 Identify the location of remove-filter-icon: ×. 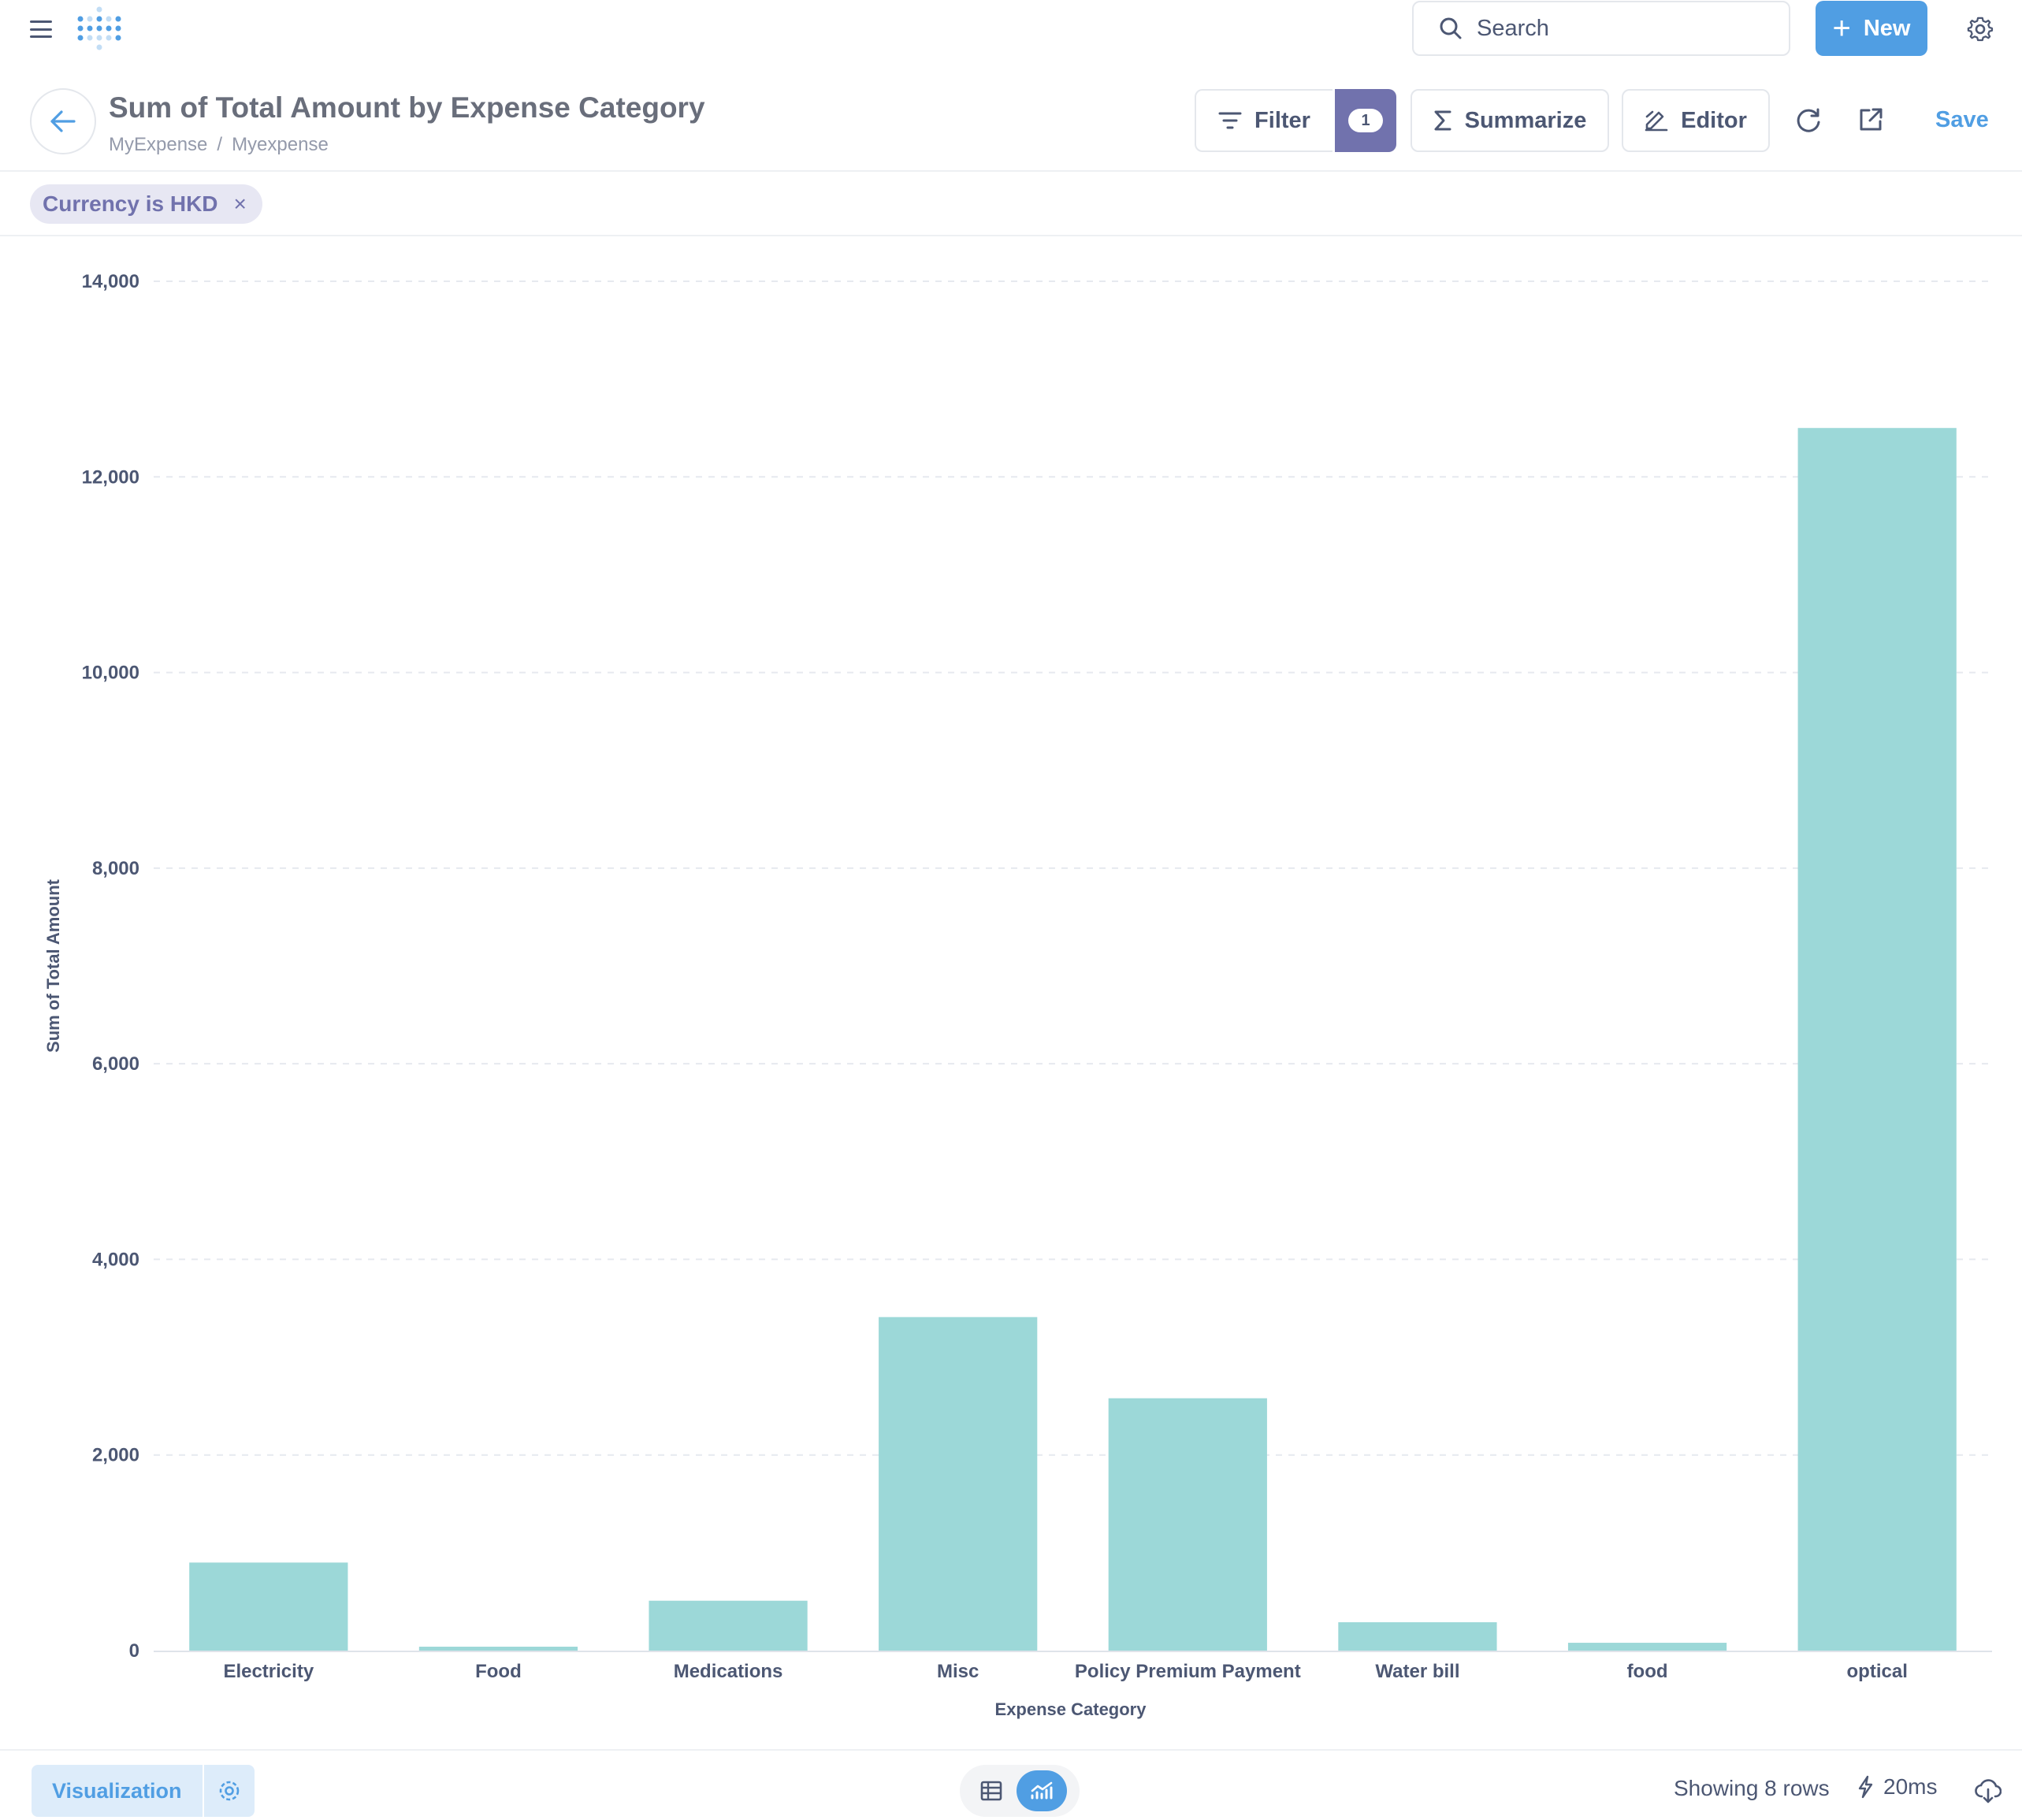
(240, 203).